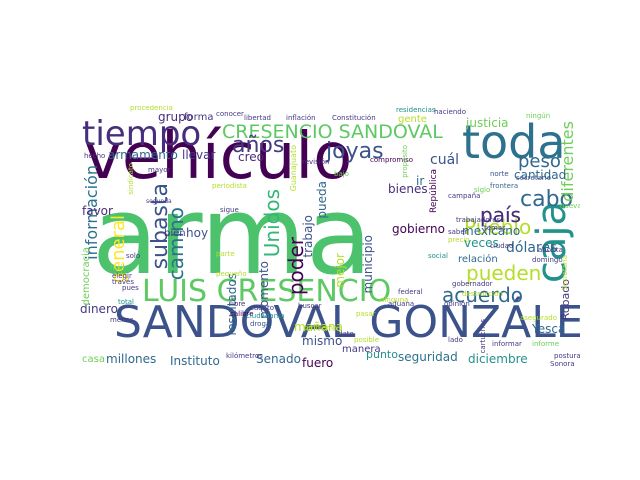  What do you see at coordinates (126, 302) in the screenshot?
I see `word-93: total` at bounding box center [126, 302].